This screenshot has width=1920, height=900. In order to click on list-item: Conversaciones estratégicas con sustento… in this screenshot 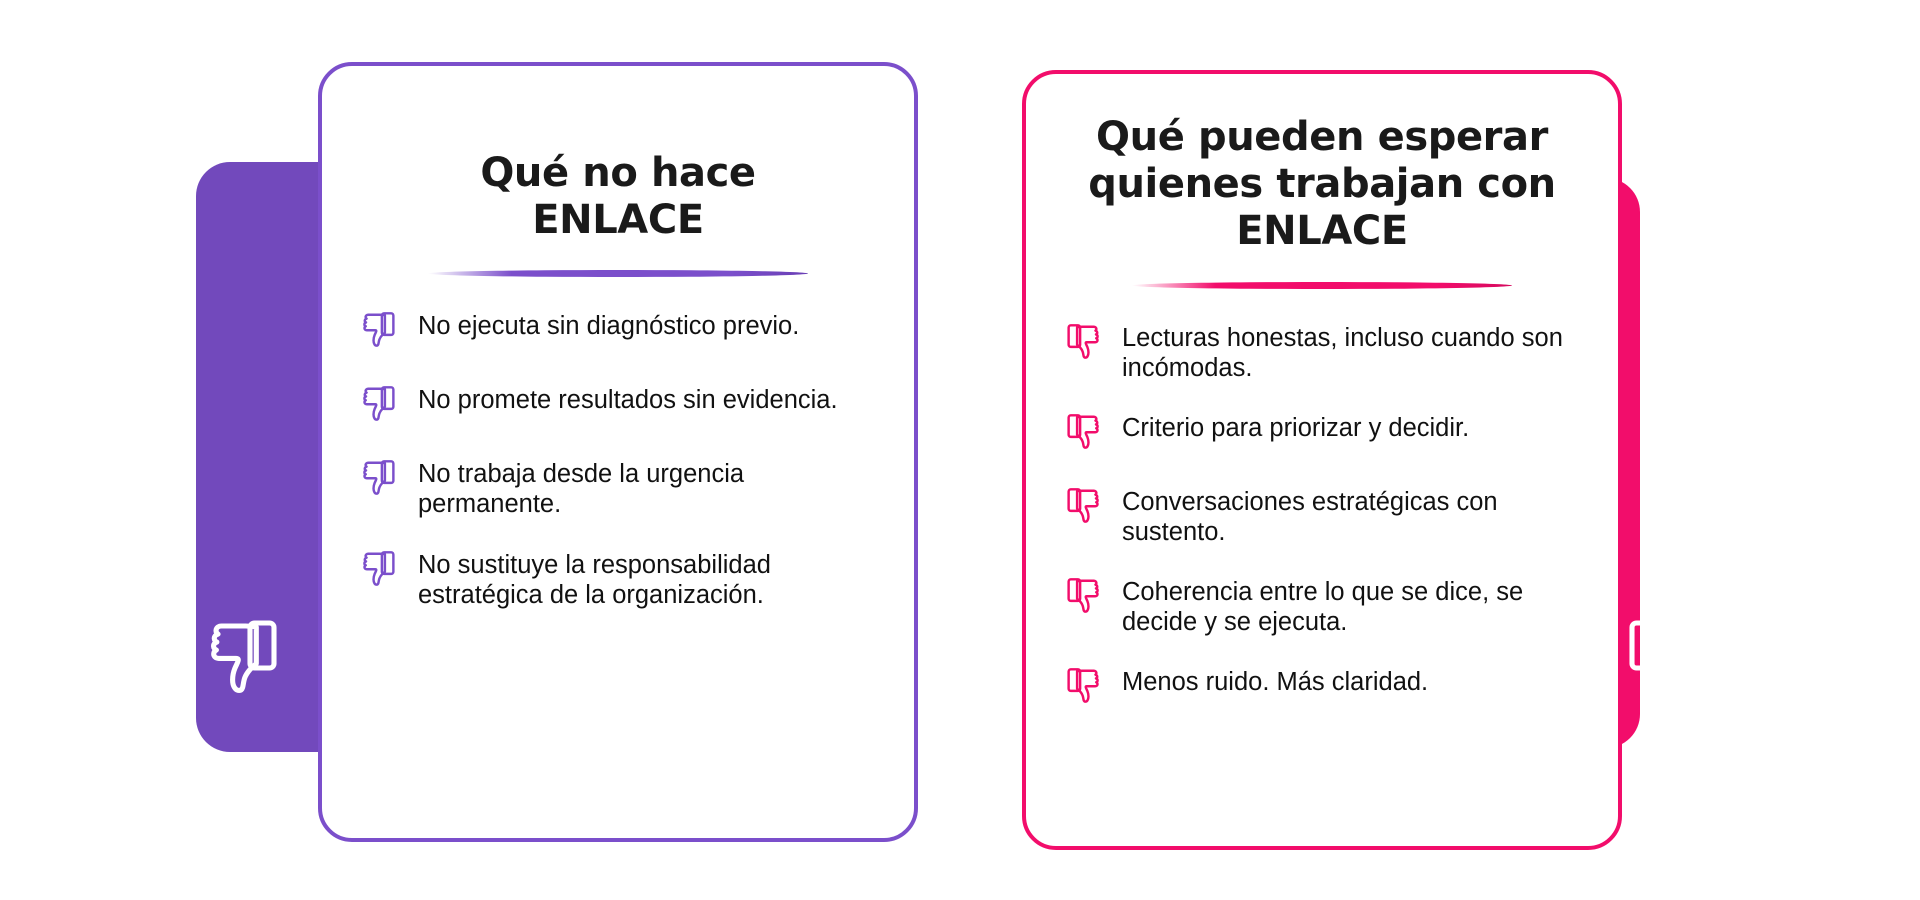, I will do `click(1326, 515)`.